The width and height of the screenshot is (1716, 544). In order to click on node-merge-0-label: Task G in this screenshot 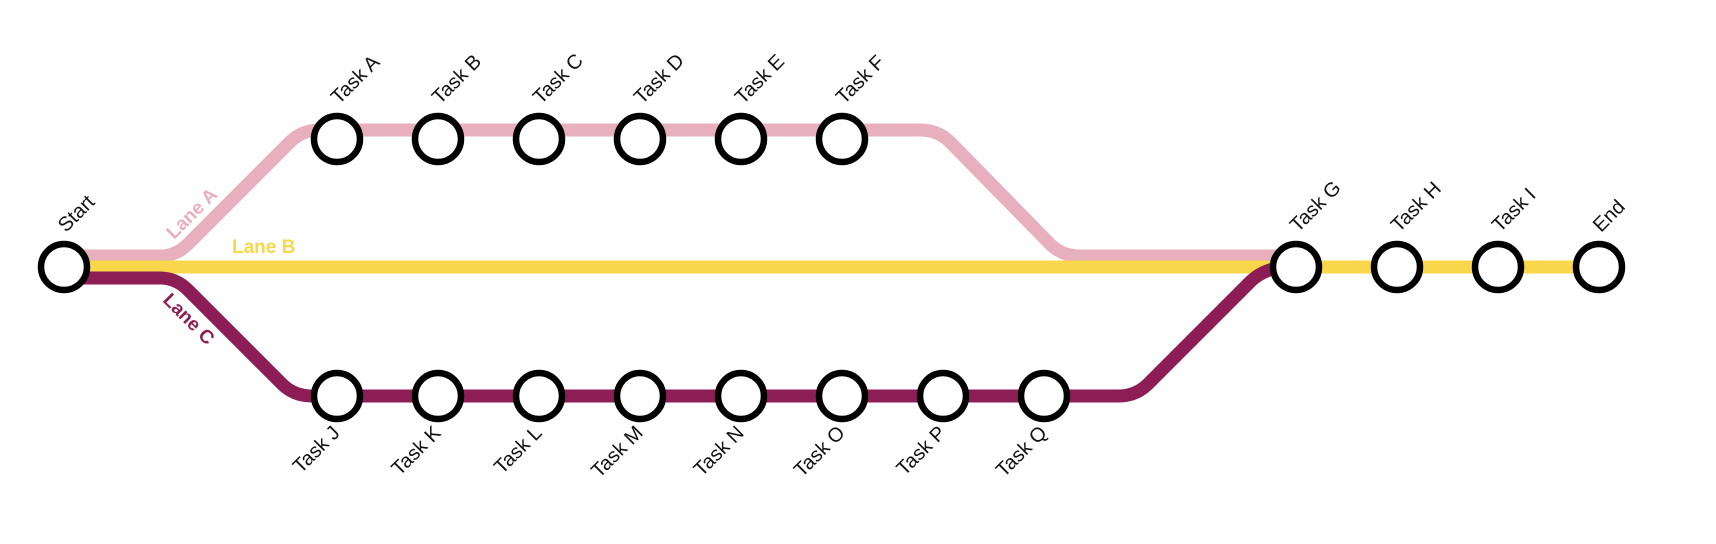, I will do `click(1316, 207)`.